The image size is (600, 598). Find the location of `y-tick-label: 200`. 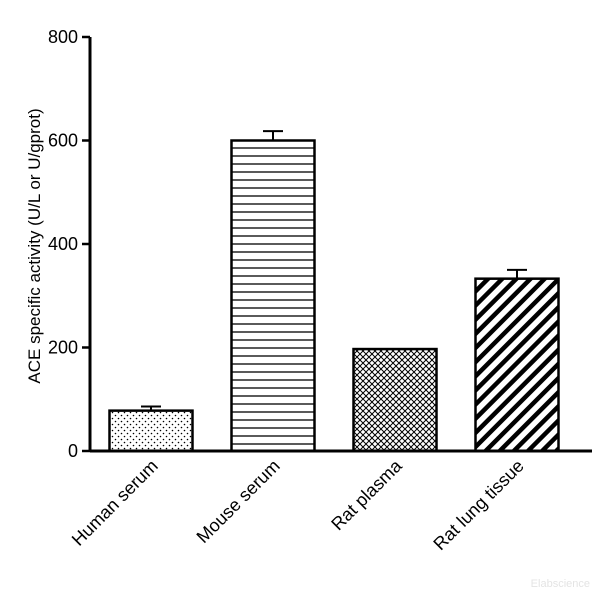

y-tick-label: 200 is located at coordinates (63, 348).